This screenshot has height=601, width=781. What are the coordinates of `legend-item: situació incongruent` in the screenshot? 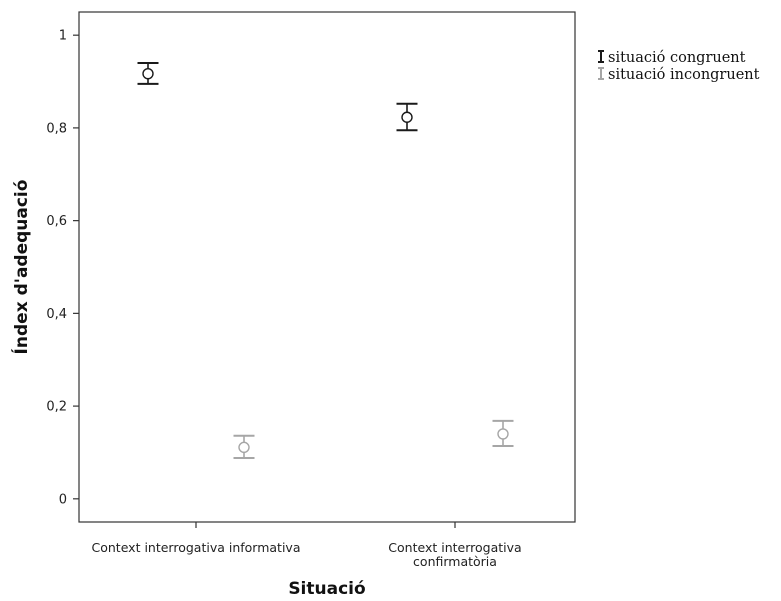 It's located at (679, 75).